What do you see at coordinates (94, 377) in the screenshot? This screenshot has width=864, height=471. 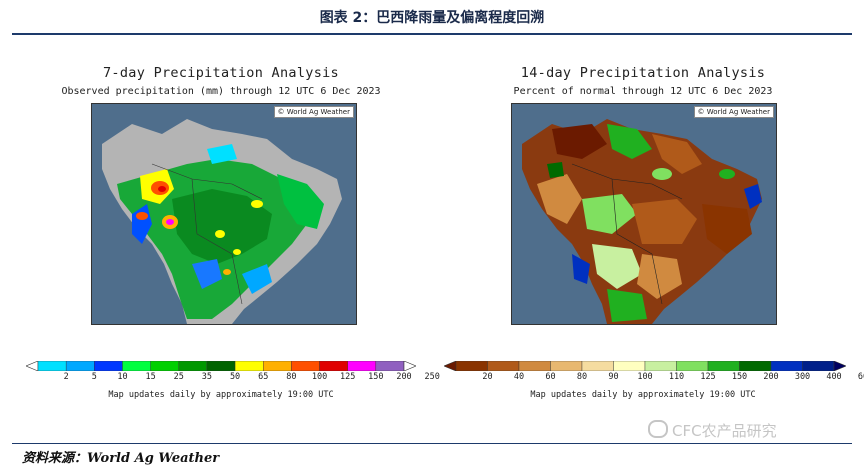 I see `legend-tick-label: 5` at bounding box center [94, 377].